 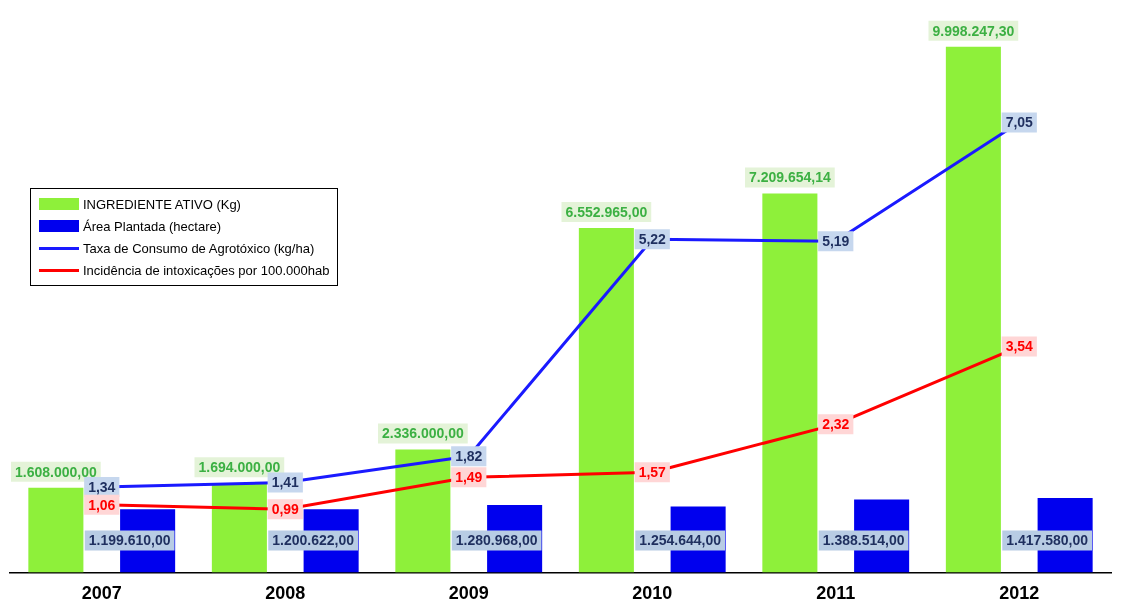 What do you see at coordinates (863, 540) in the screenshot?
I see `data-label: 1.388.514,00` at bounding box center [863, 540].